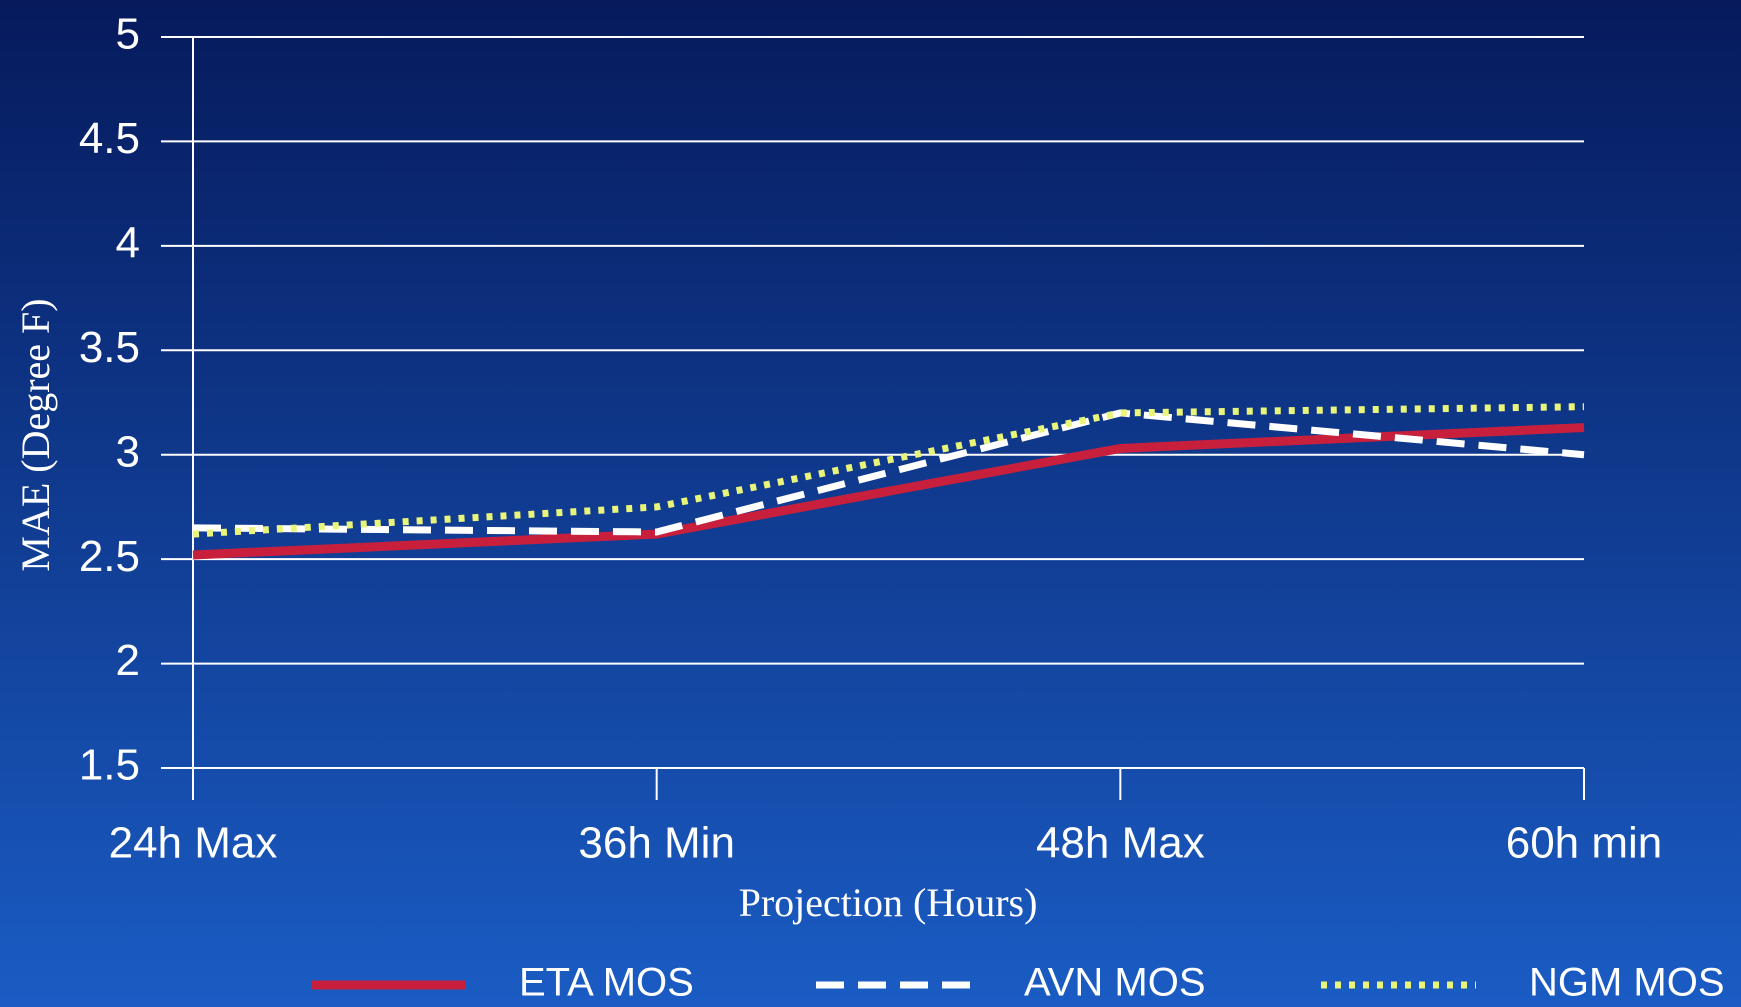 The image size is (1741, 1007). I want to click on x-tick-label: 36h Min, so click(656, 843).